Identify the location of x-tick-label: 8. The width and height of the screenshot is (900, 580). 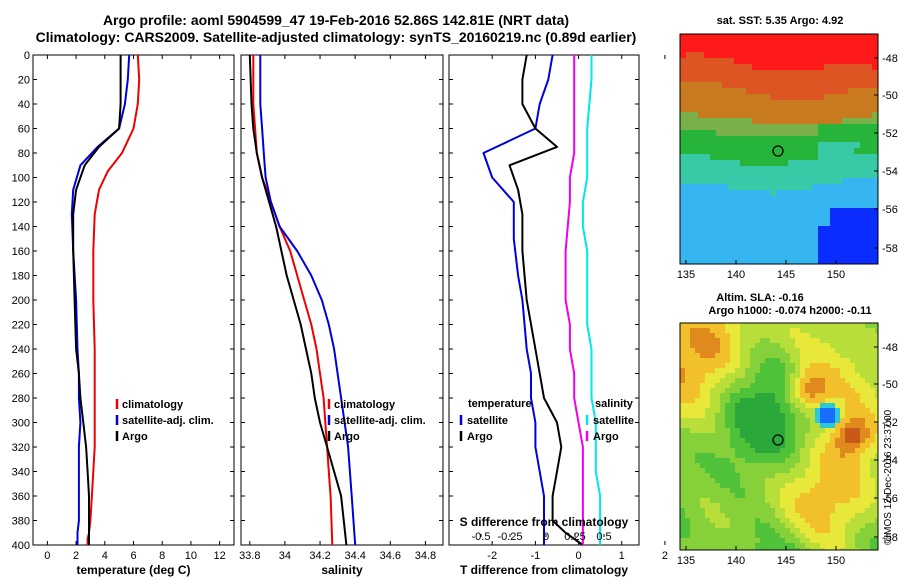
(162, 556).